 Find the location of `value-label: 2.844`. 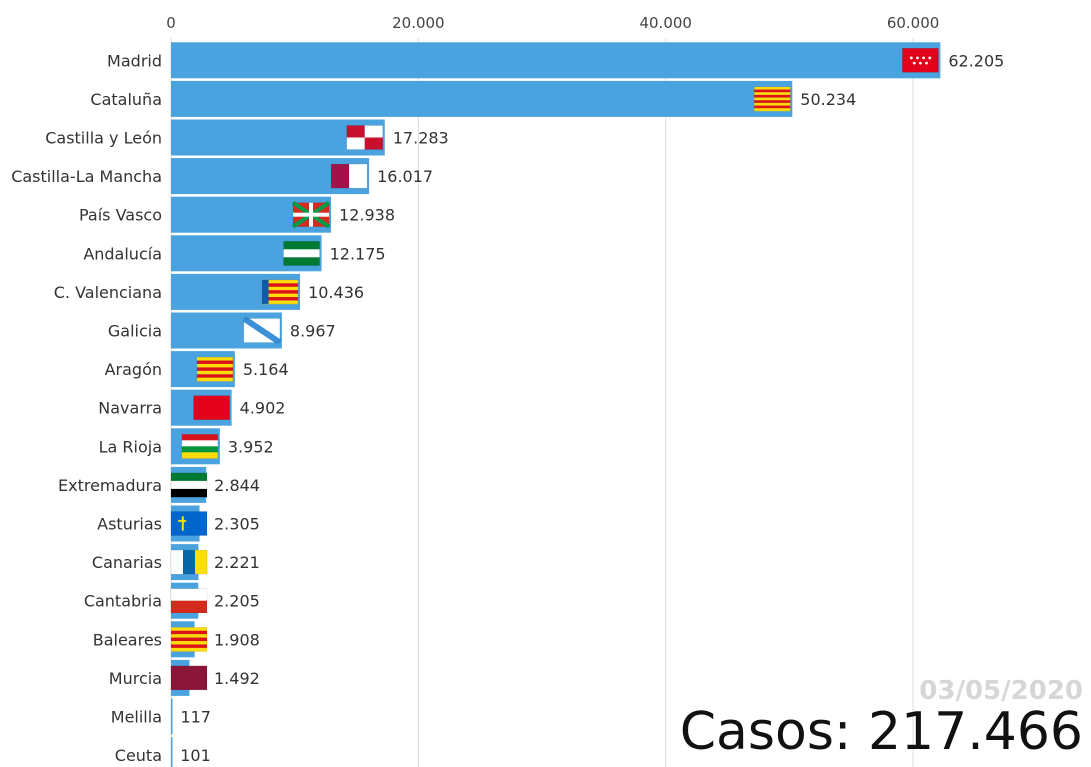

value-label: 2.844 is located at coordinates (237, 485).